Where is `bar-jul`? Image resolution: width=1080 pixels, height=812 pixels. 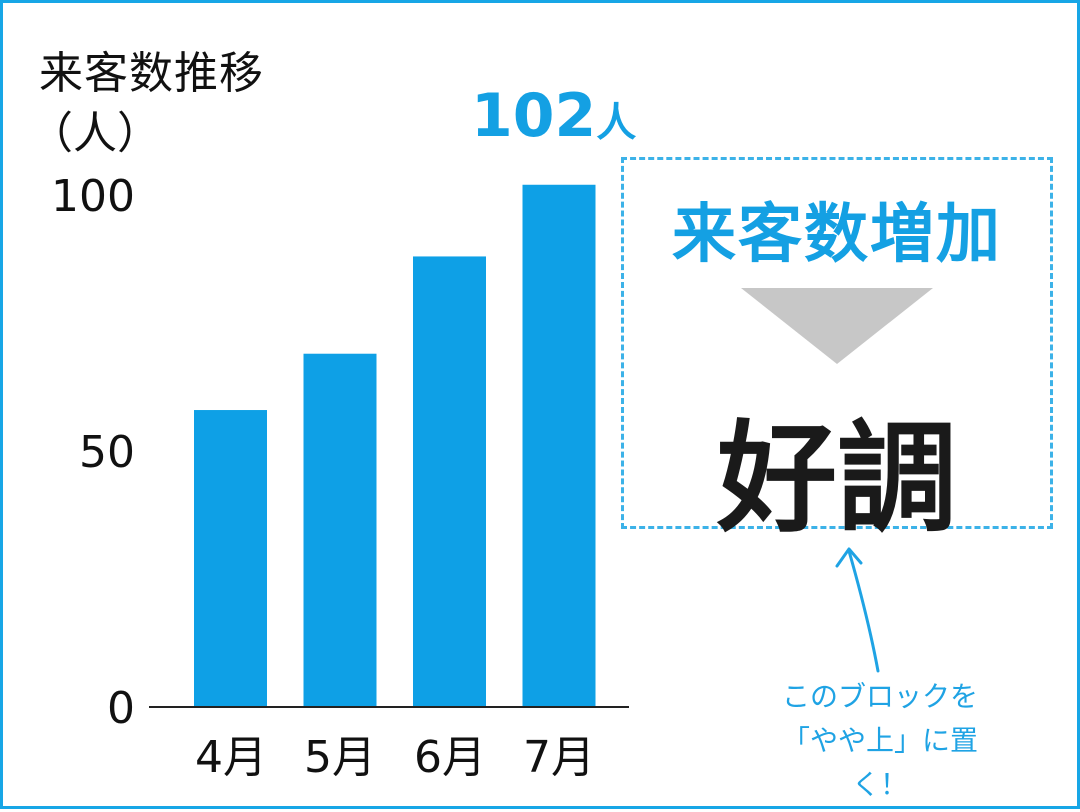 bar-jul is located at coordinates (559, 445).